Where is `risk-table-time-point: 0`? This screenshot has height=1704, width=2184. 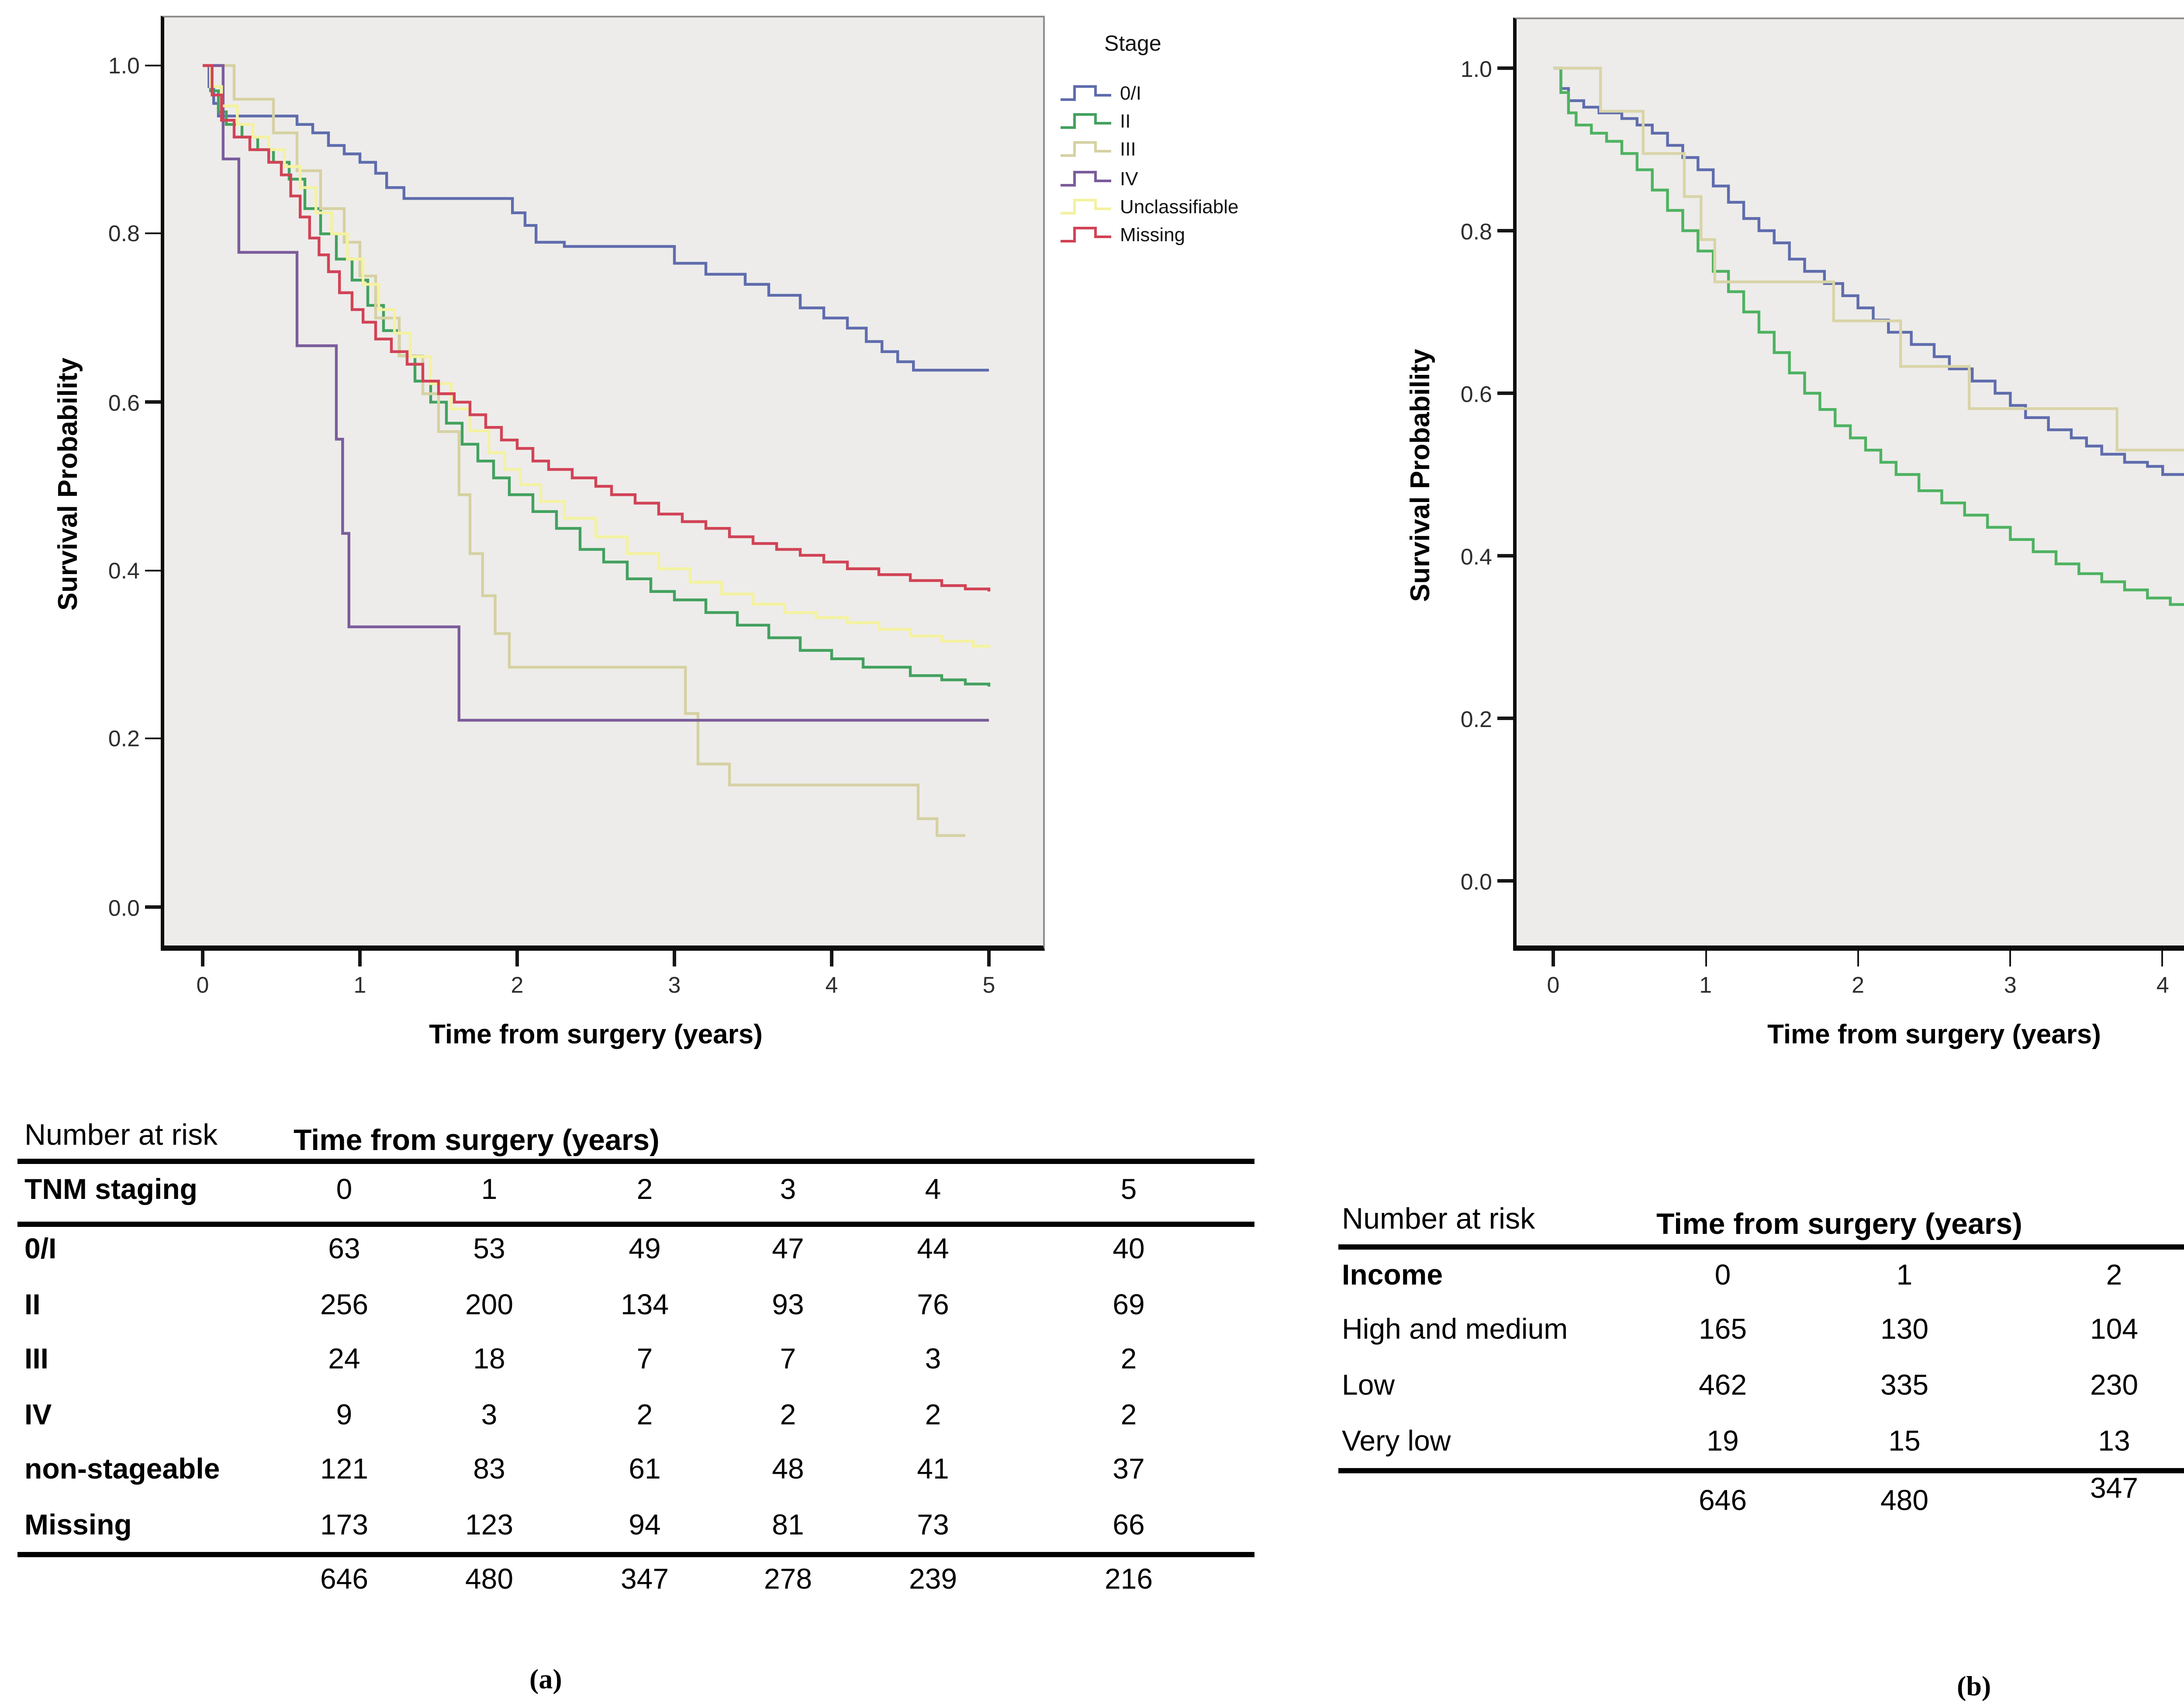
risk-table-time-point: 0 is located at coordinates (344, 1190).